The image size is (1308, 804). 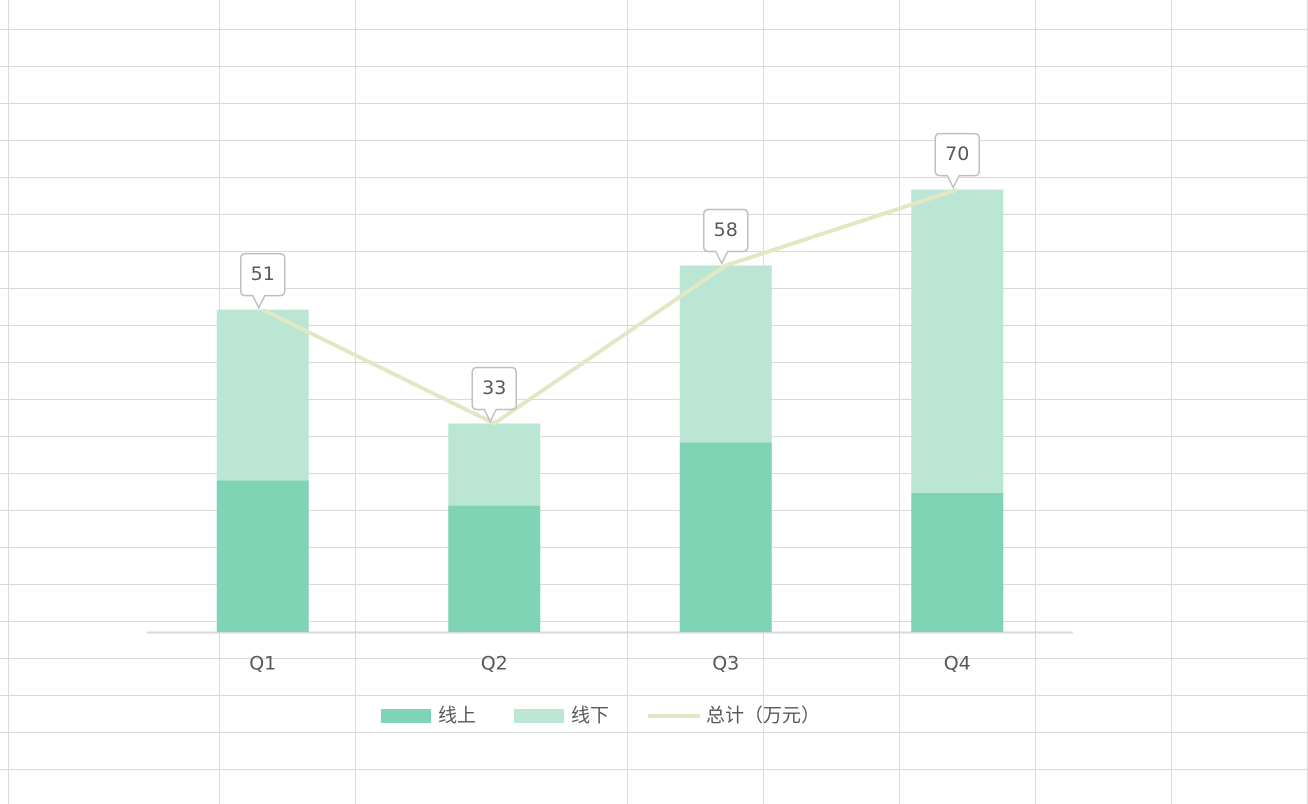 I want to click on x-tick-label: Q1, so click(x=262, y=664).